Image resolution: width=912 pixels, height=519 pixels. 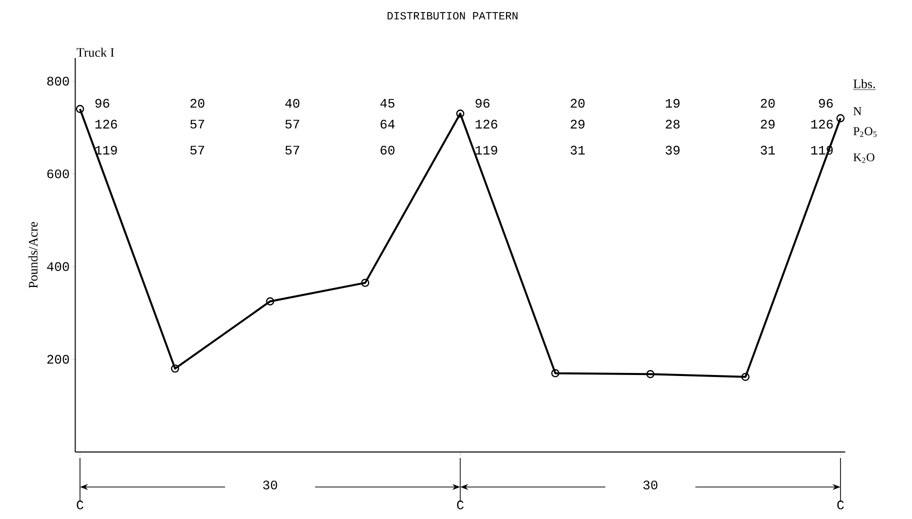 What do you see at coordinates (864, 83) in the screenshot?
I see `text: Lbs.` at bounding box center [864, 83].